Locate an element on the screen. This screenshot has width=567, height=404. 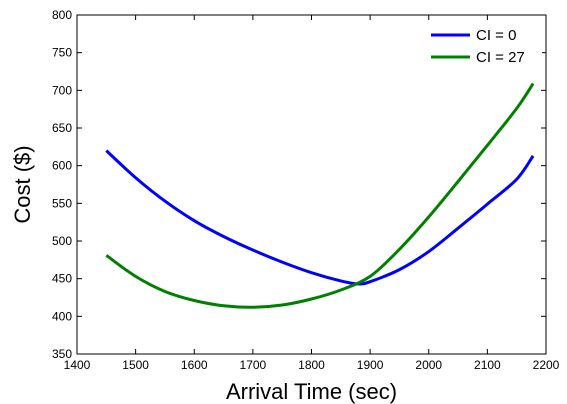
x-axis-title: Arrival Time (sec) is located at coordinates (311, 391).